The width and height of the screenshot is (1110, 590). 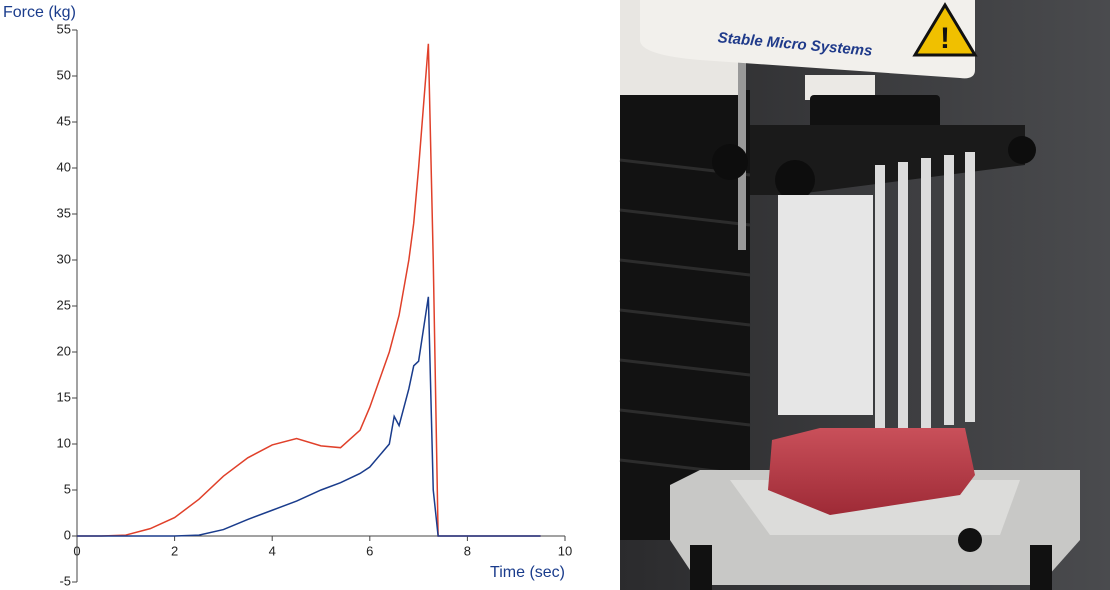 I want to click on warning-mark: !, so click(x=945, y=38).